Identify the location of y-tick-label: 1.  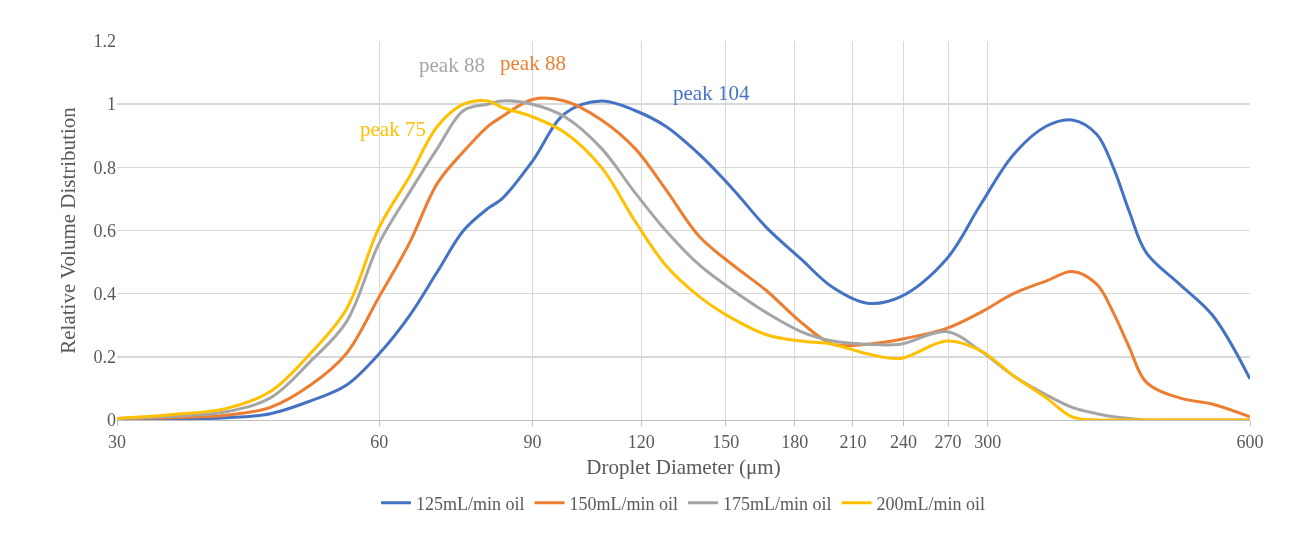
(111, 104).